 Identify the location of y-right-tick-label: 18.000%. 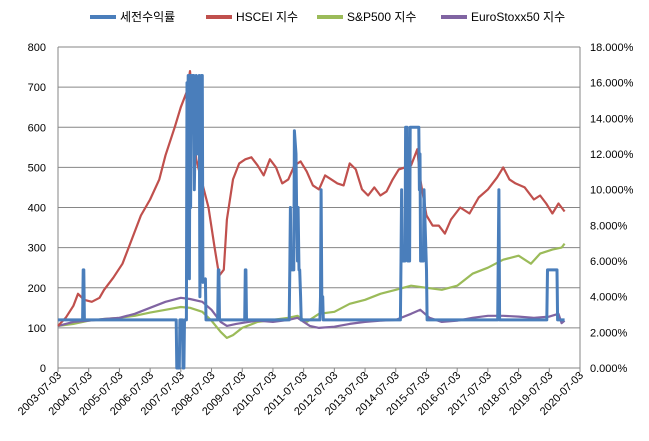
(612, 48).